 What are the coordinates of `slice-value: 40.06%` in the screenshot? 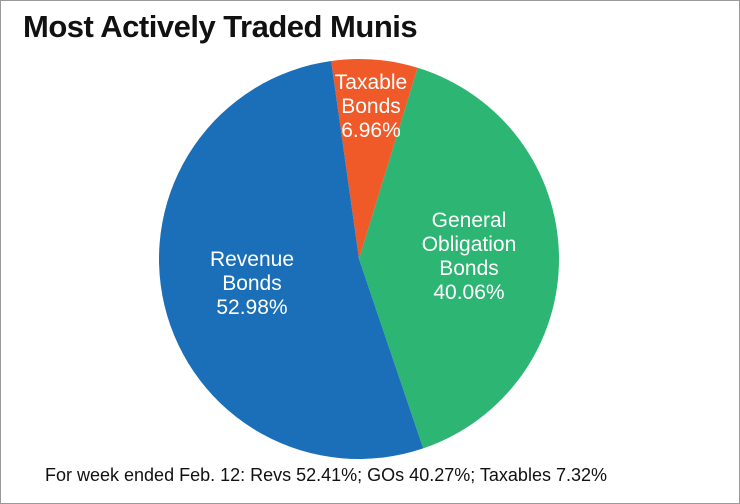 It's located at (469, 293).